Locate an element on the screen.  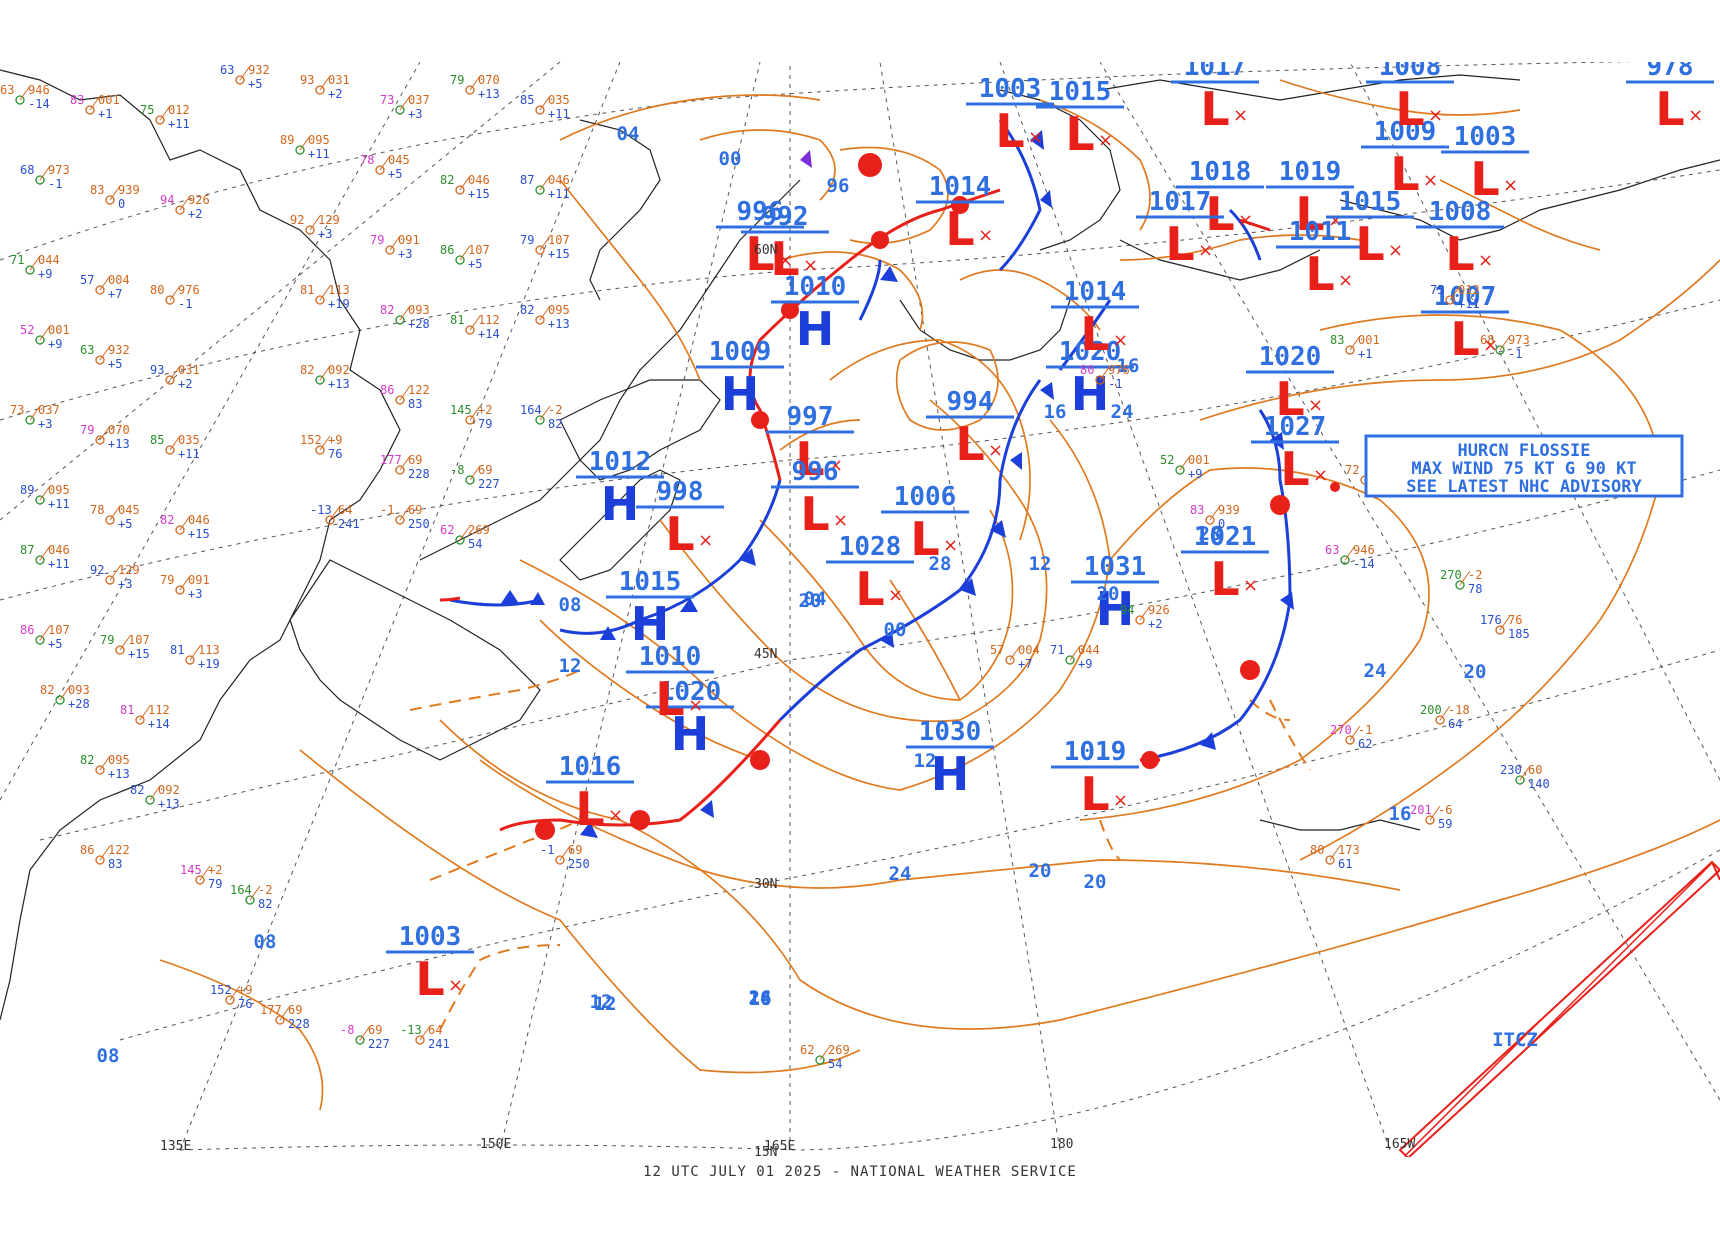
high-symbol: H is located at coordinates (1115, 609).